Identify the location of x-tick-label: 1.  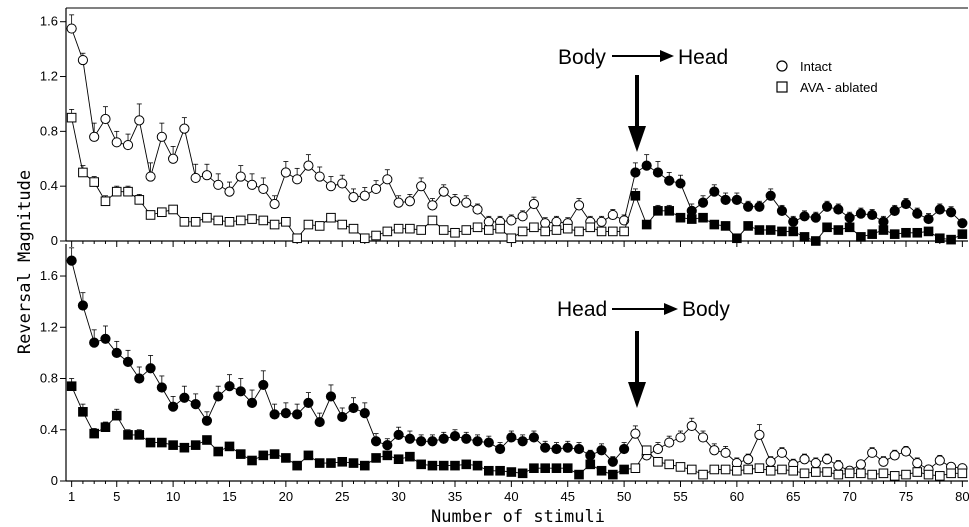
(71, 496).